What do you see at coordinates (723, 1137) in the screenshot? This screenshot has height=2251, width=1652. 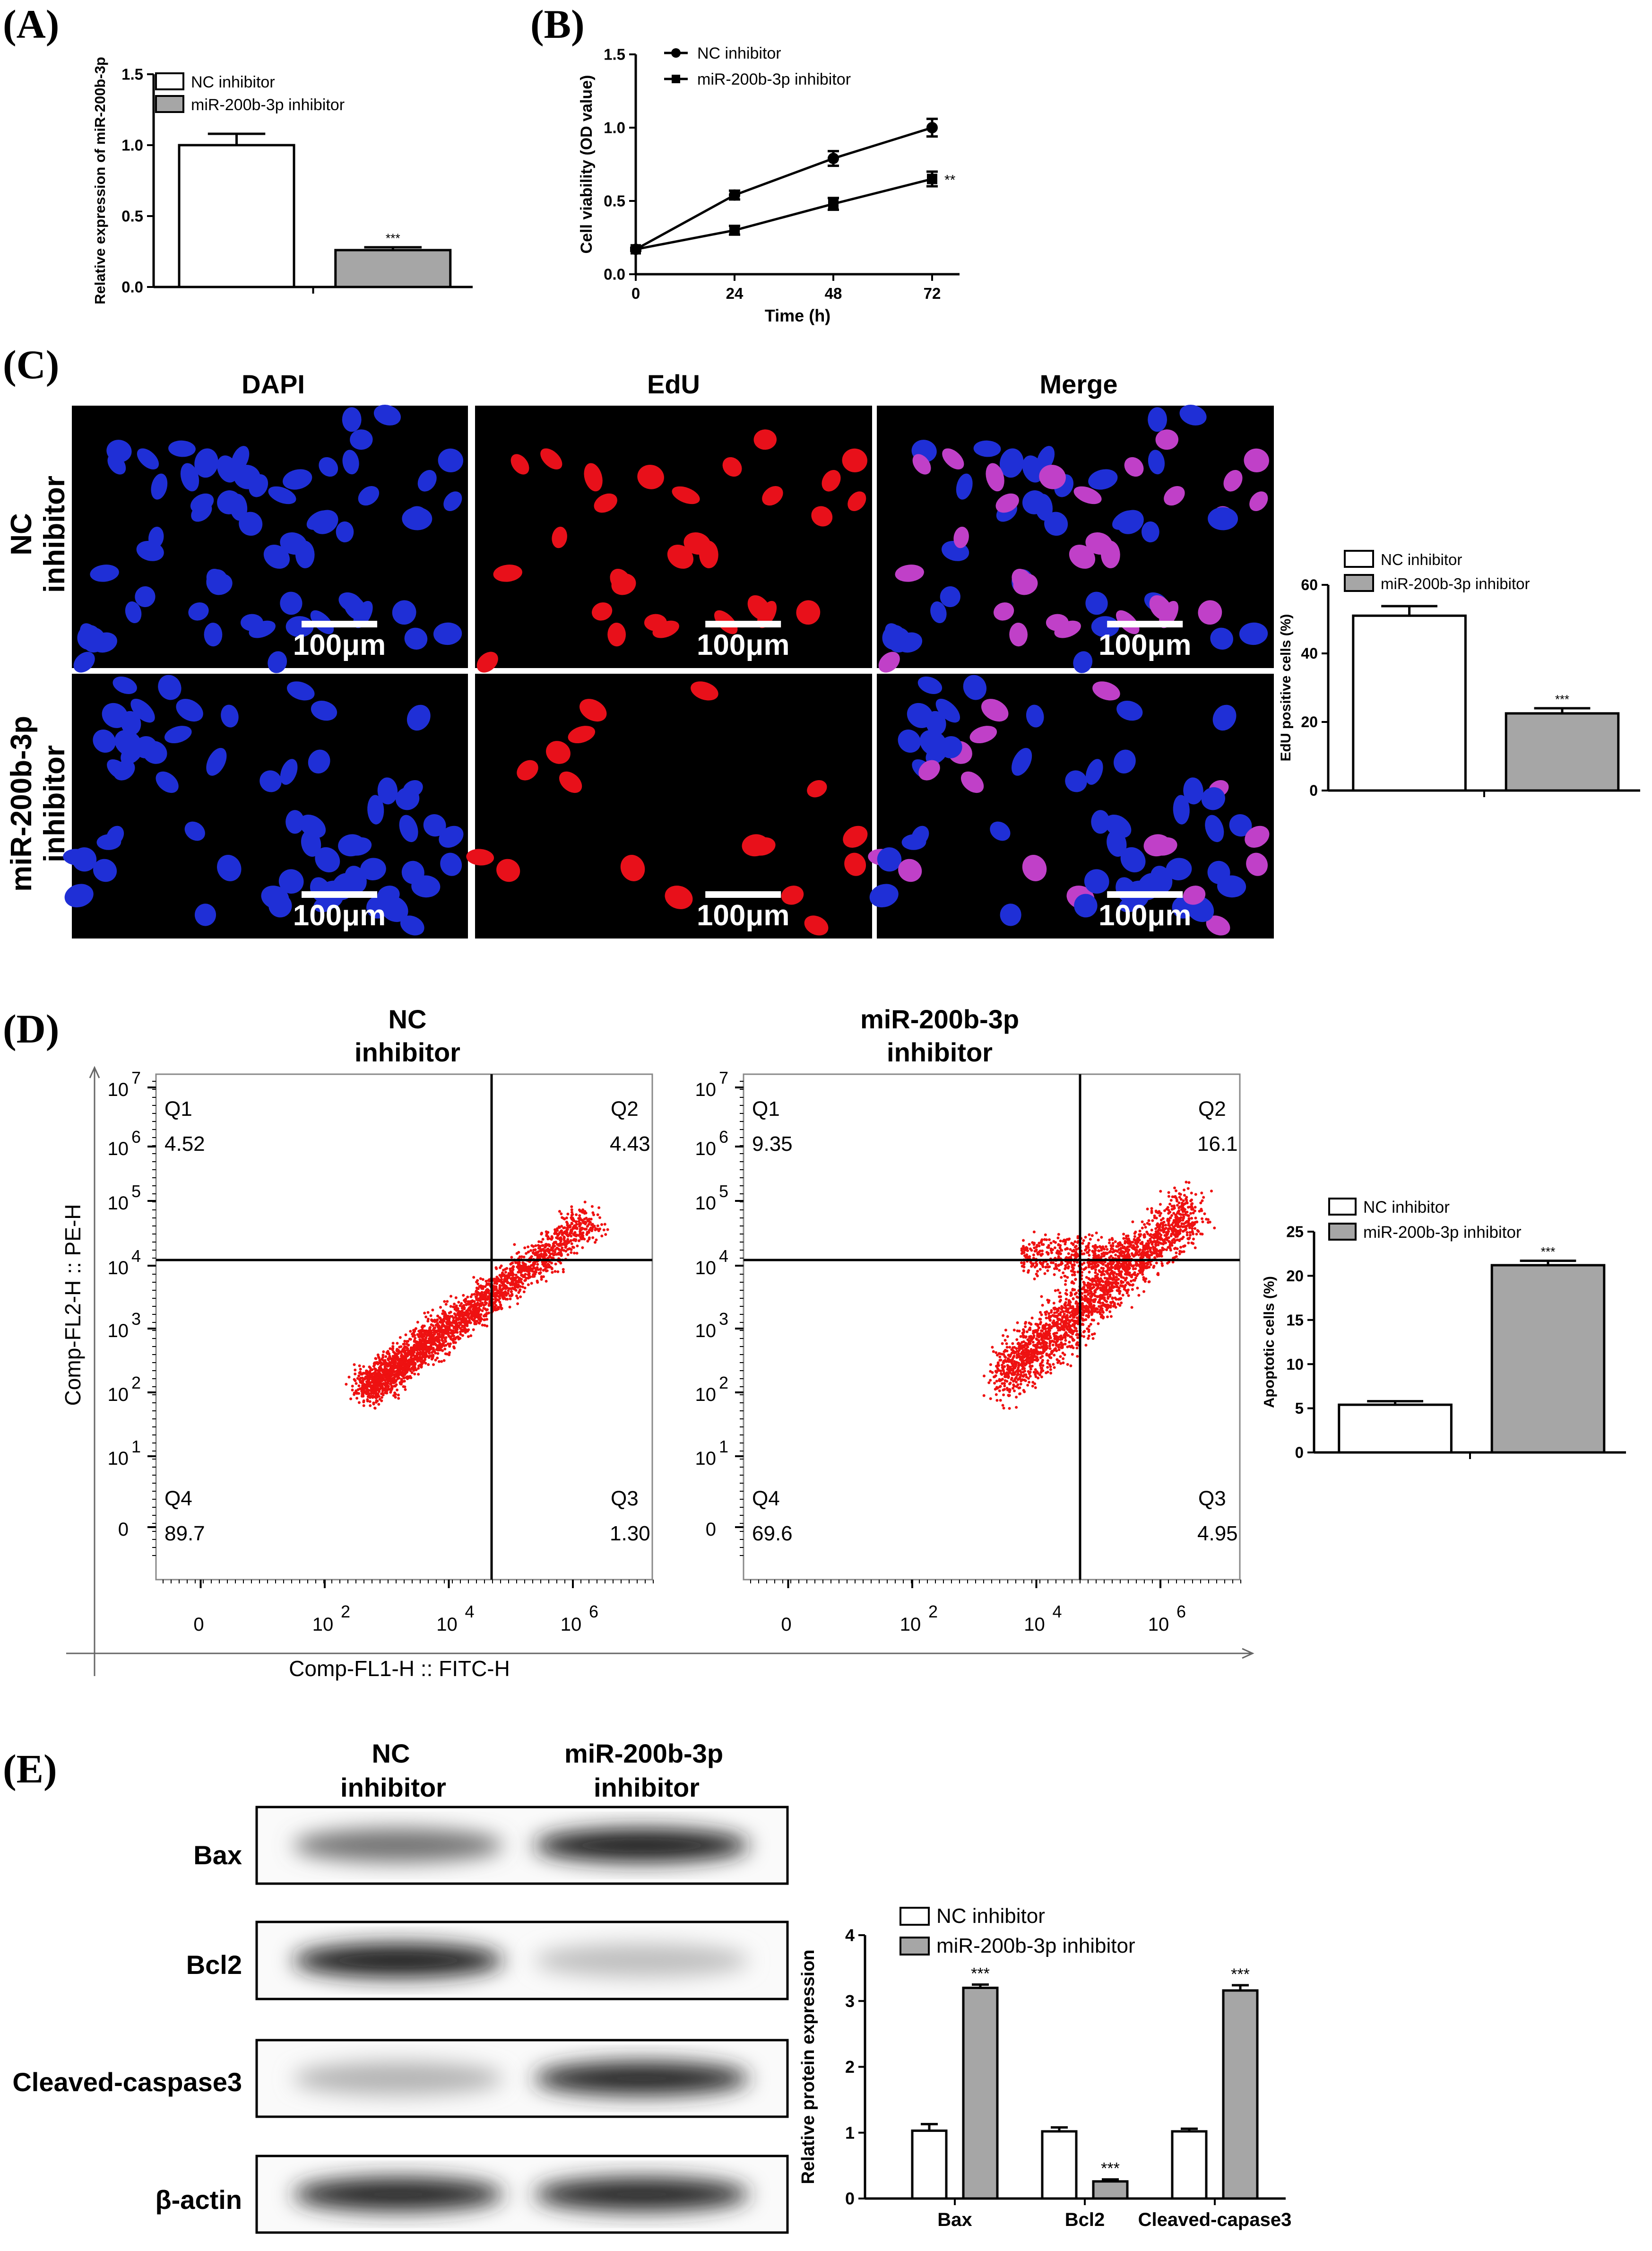 I see `flow-y-tick-exponent: 6` at bounding box center [723, 1137].